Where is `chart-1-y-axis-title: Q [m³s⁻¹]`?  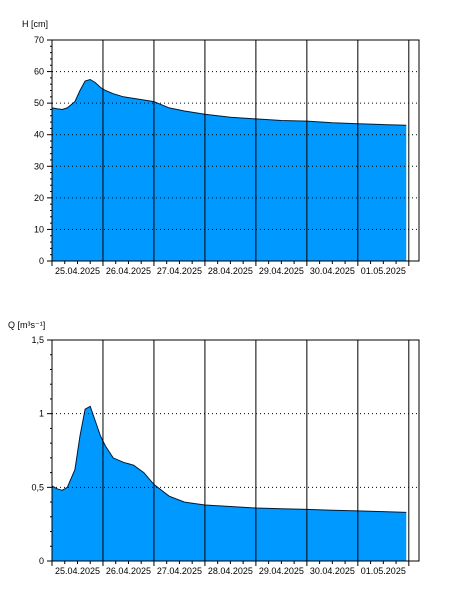
chart-1-y-axis-title: Q [m³s⁻¹] is located at coordinates (26, 325).